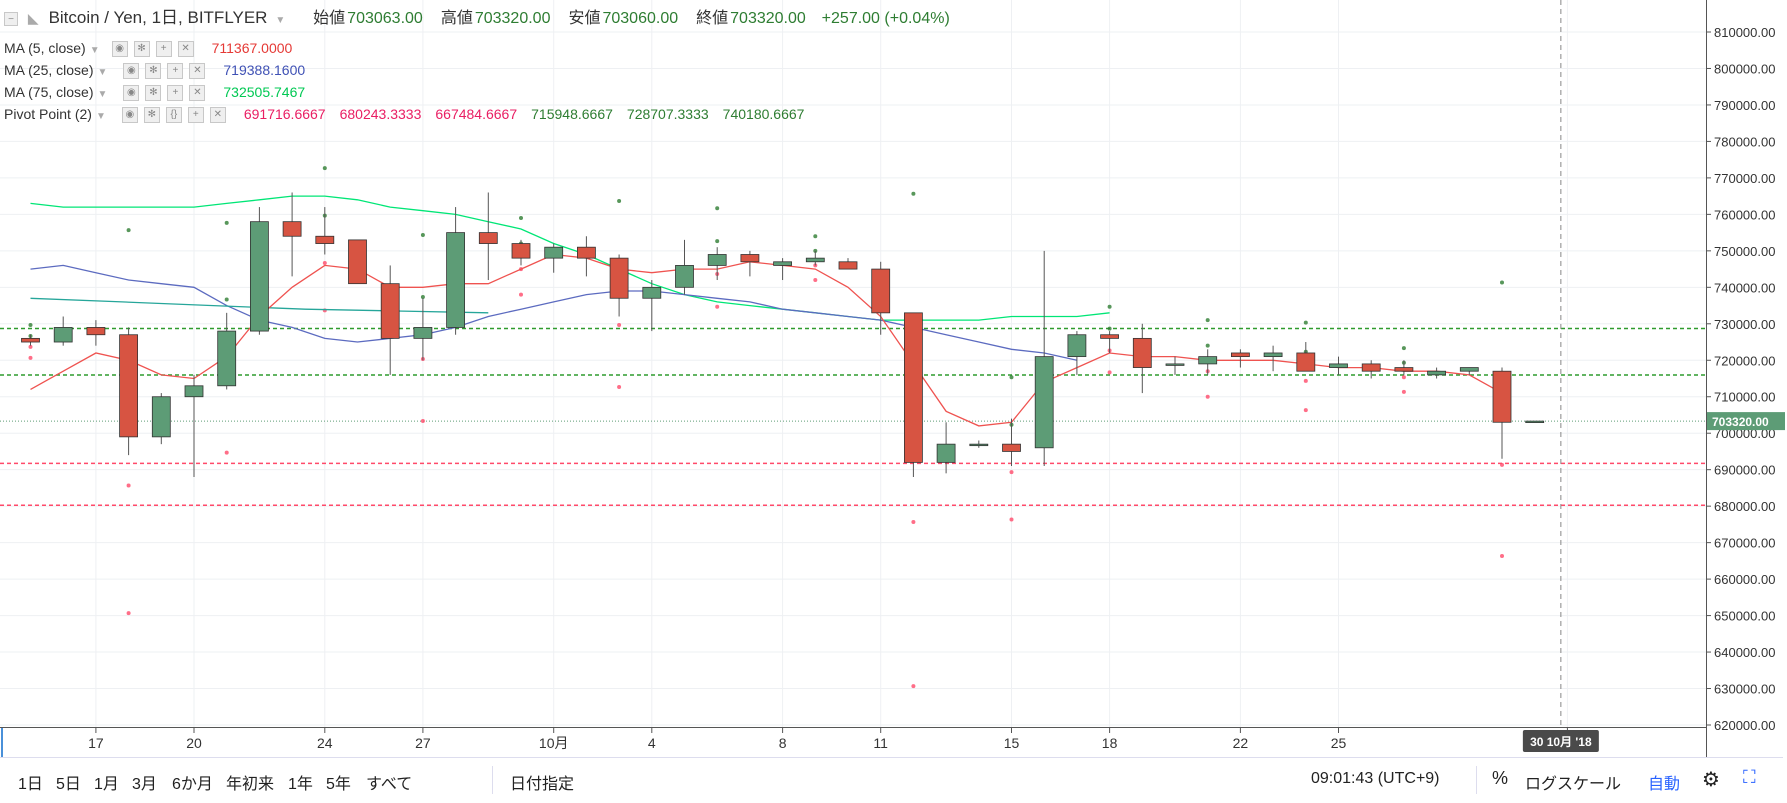 The image size is (1787, 803). I want to click on gear-icon: ⚙, so click(1711, 780).